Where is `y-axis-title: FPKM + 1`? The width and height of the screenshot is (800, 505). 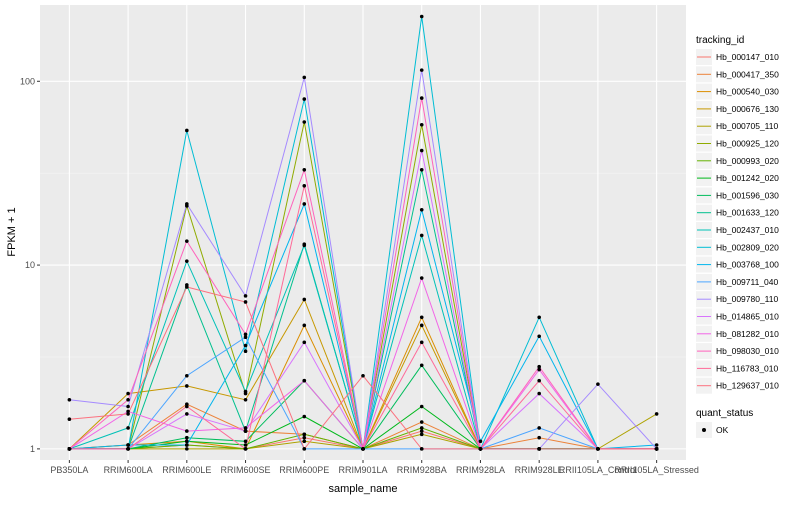 y-axis-title: FPKM + 1 is located at coordinates (12, 231).